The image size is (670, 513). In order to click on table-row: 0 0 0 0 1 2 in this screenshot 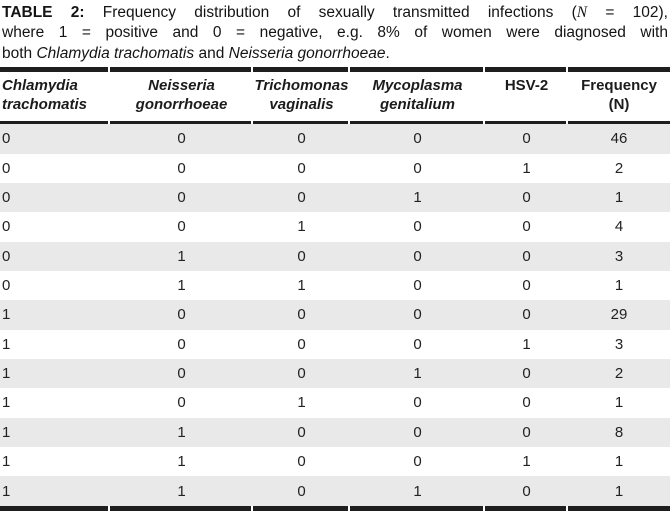, I will do `click(335, 168)`.